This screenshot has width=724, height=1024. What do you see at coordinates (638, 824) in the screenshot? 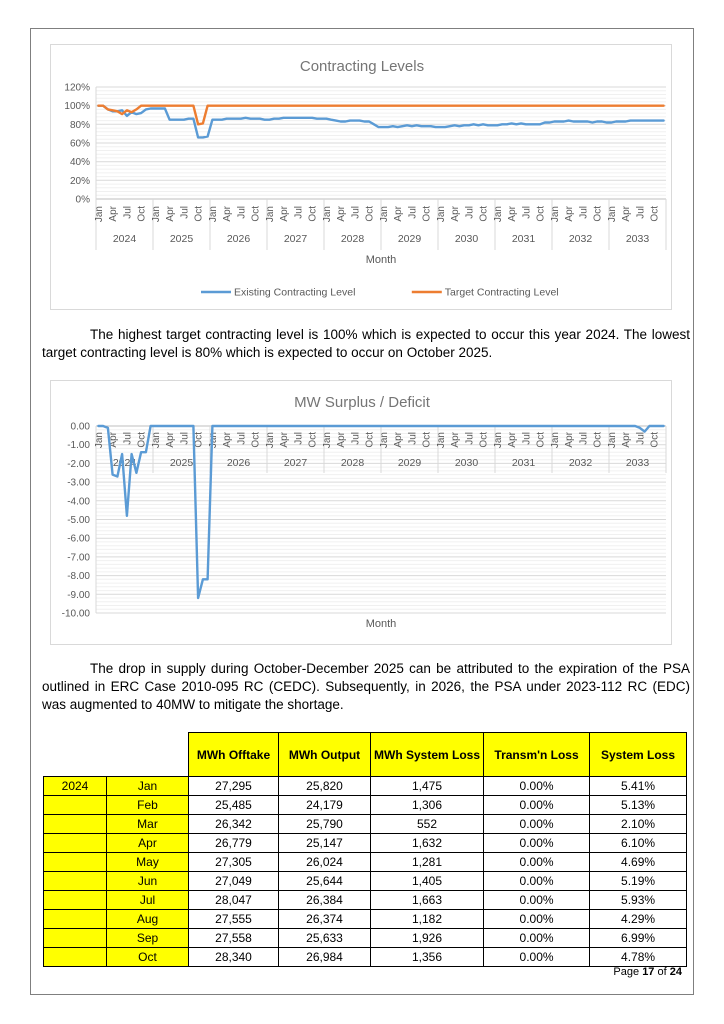
I see `system-loss-cell: 2.10%` at bounding box center [638, 824].